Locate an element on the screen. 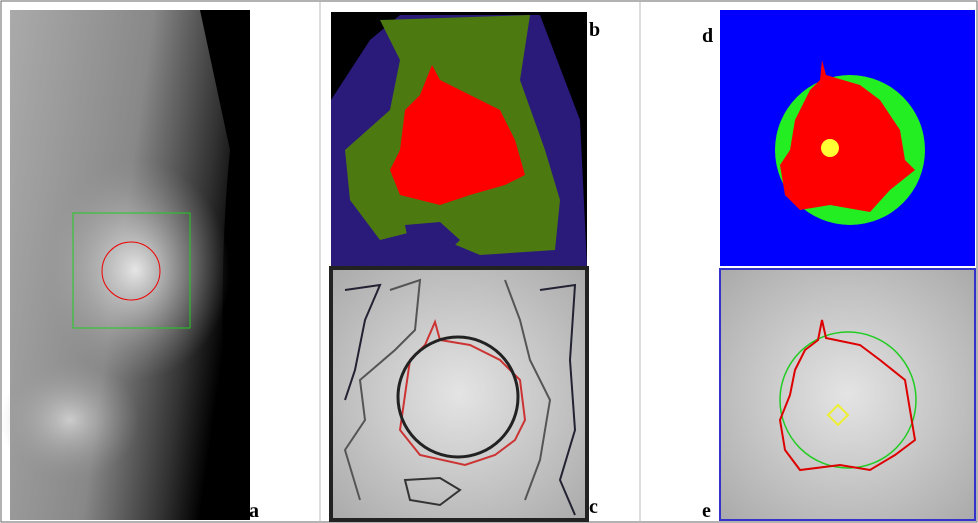 The width and height of the screenshot is (978, 523). panel-c-image is located at coordinates (459, 394).